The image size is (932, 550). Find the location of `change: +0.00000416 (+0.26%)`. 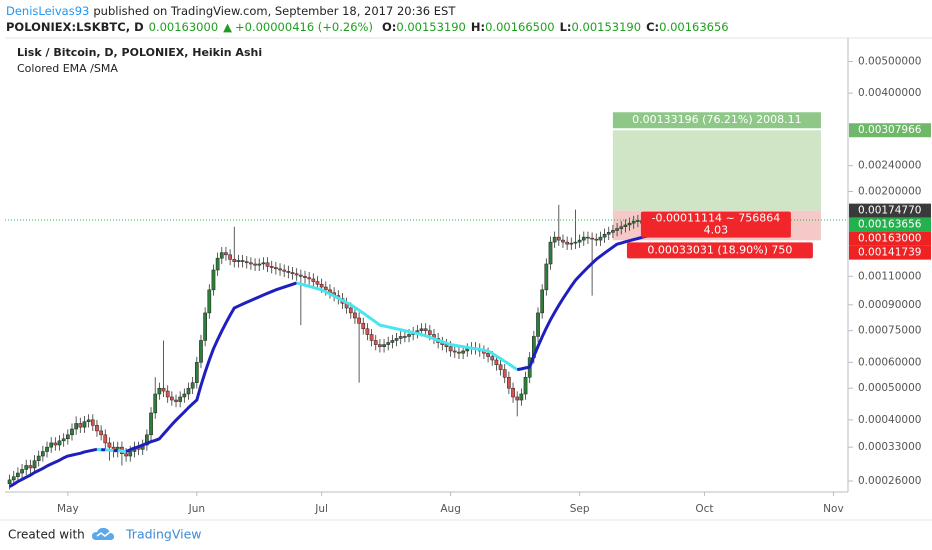

change: +0.00000416 (+0.26%) is located at coordinates (304, 27).